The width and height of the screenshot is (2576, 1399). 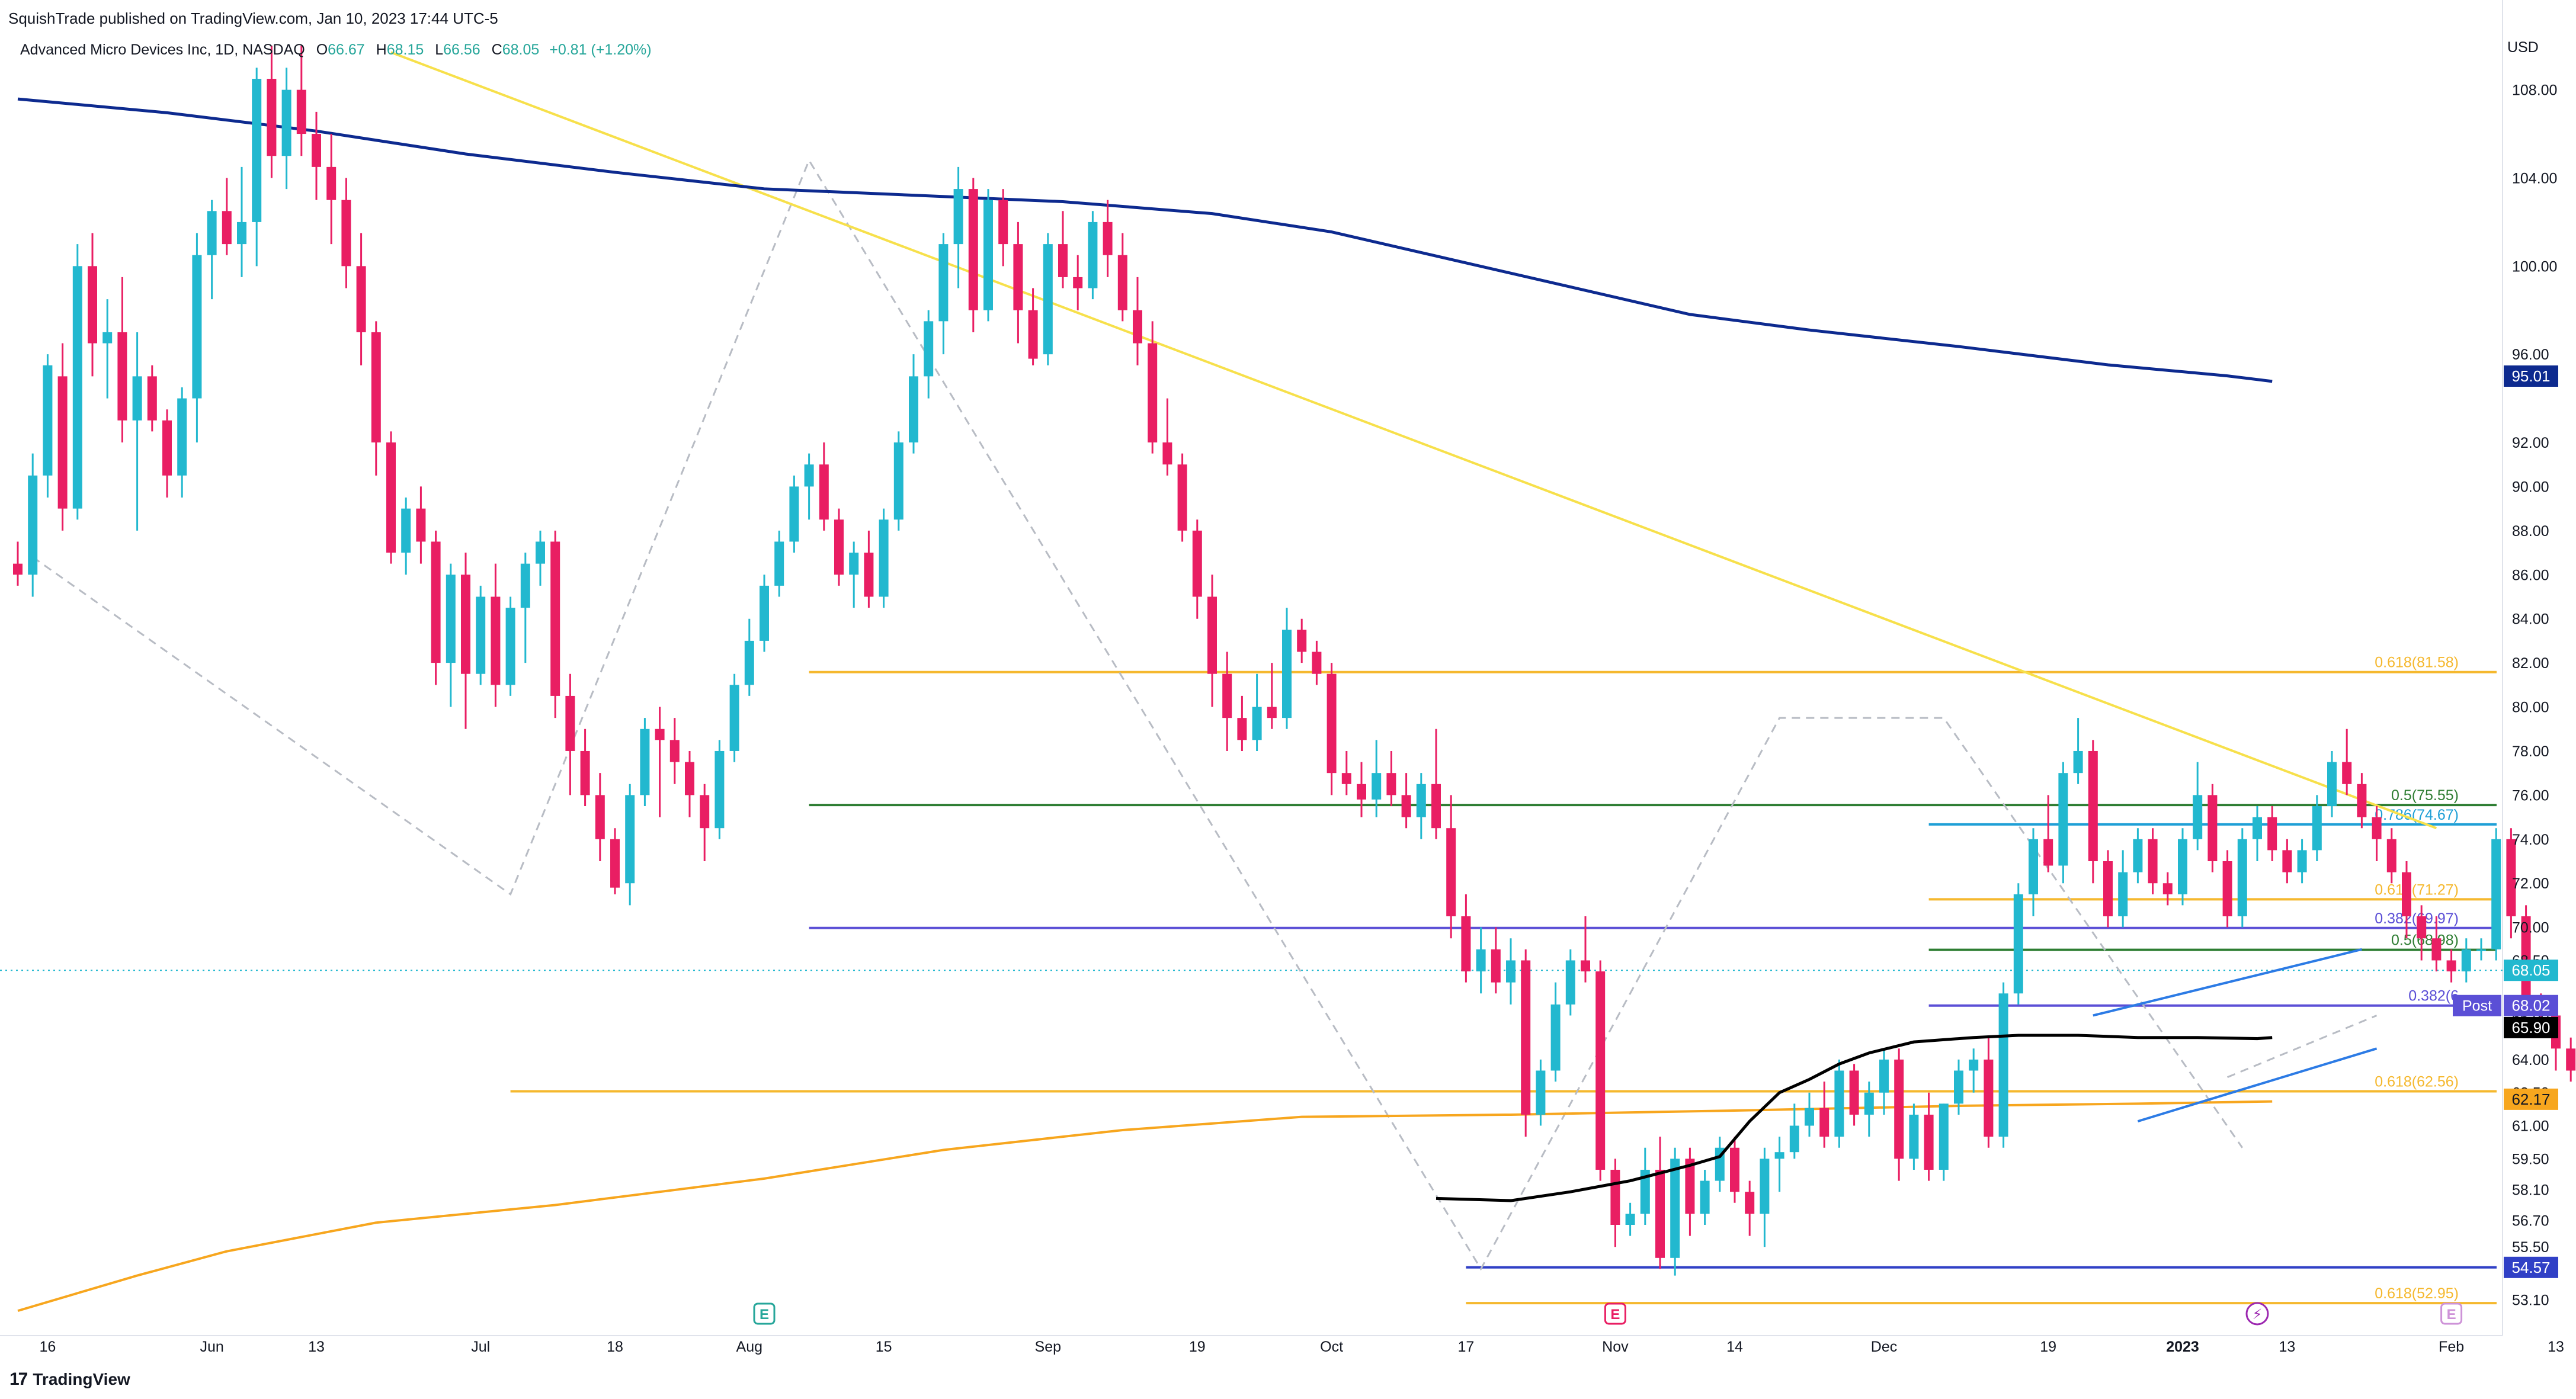 I want to click on time-tick-label: 19, so click(x=1197, y=1347).